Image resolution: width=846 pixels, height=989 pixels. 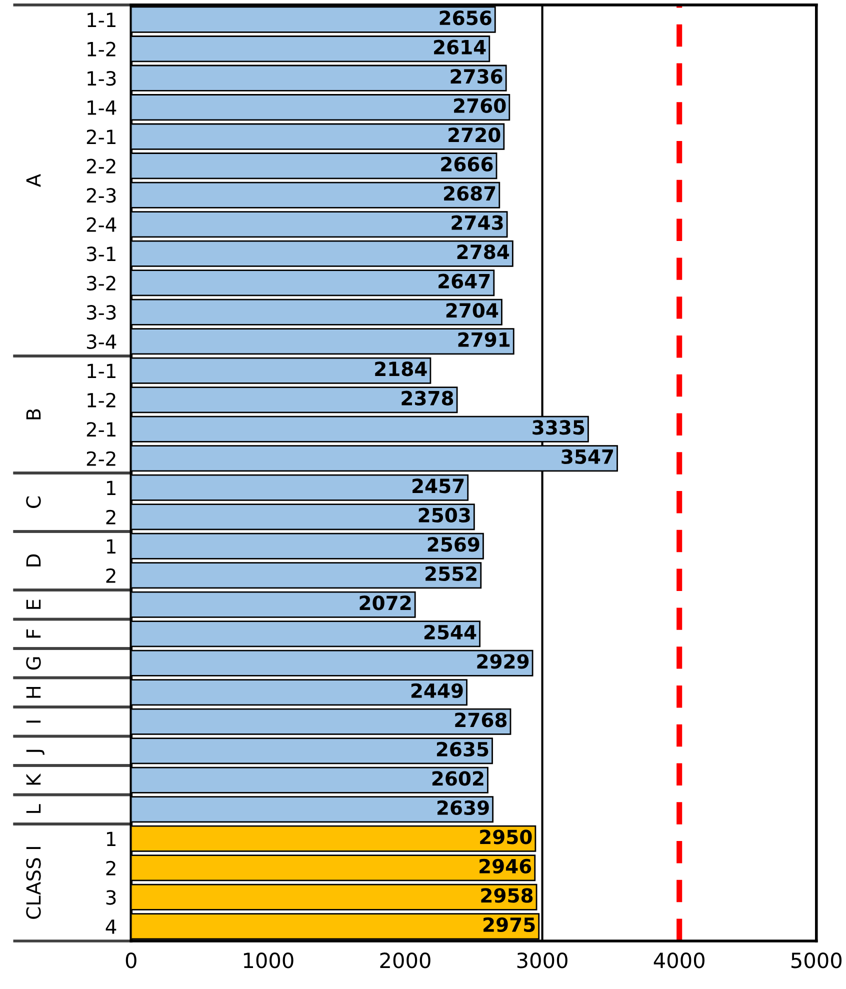 What do you see at coordinates (506, 866) in the screenshot?
I see `data-label: 2946` at bounding box center [506, 866].